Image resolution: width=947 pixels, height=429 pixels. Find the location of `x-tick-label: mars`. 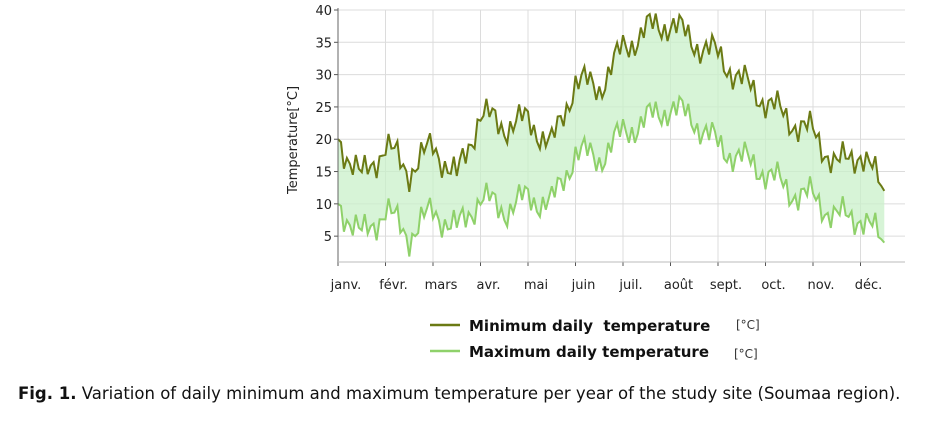

x-tick-label: mars is located at coordinates (441, 285).